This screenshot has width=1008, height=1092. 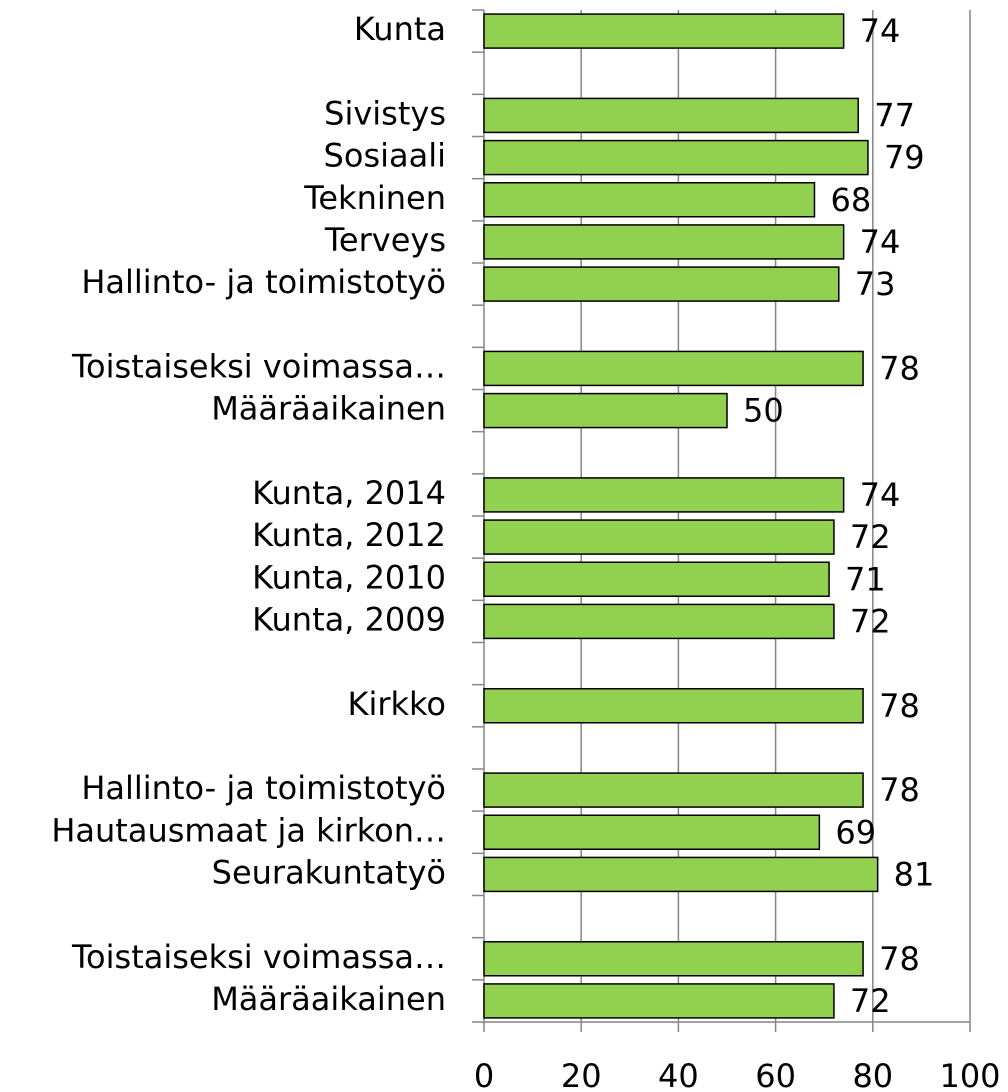 I want to click on x-tick-label: 40, so click(x=678, y=1072).